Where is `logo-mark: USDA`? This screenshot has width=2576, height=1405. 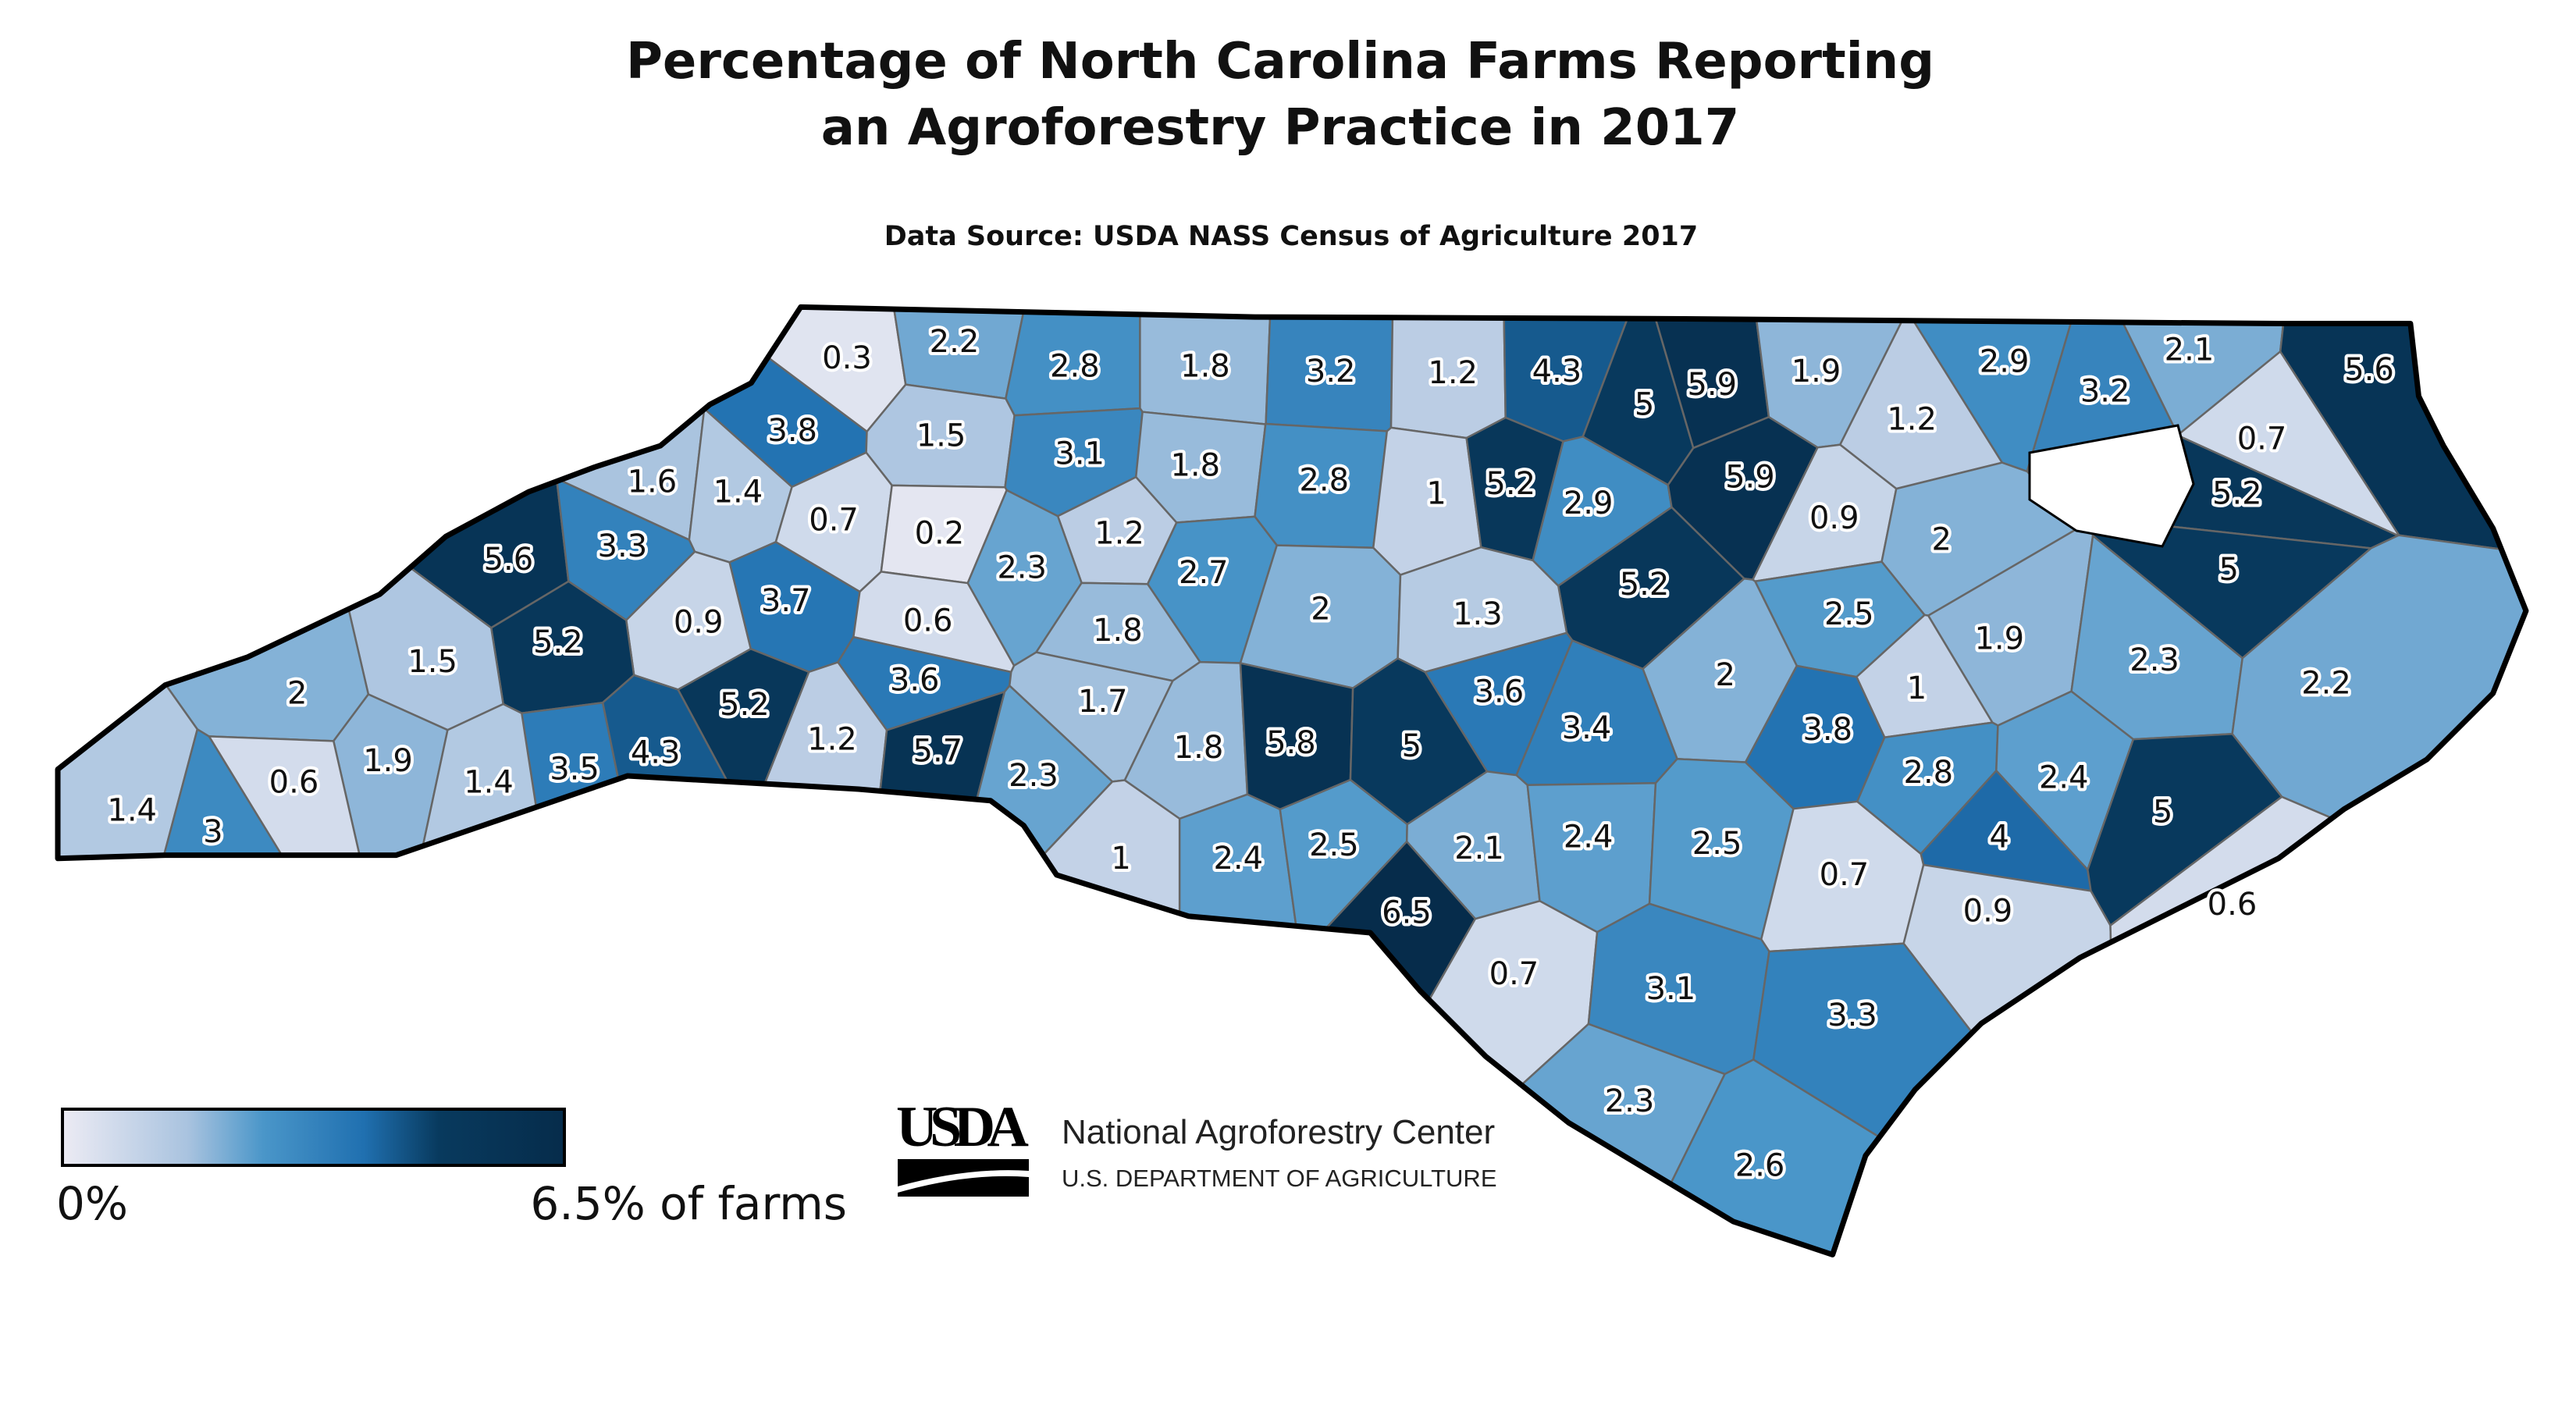 logo-mark: USDA is located at coordinates (962, 1127).